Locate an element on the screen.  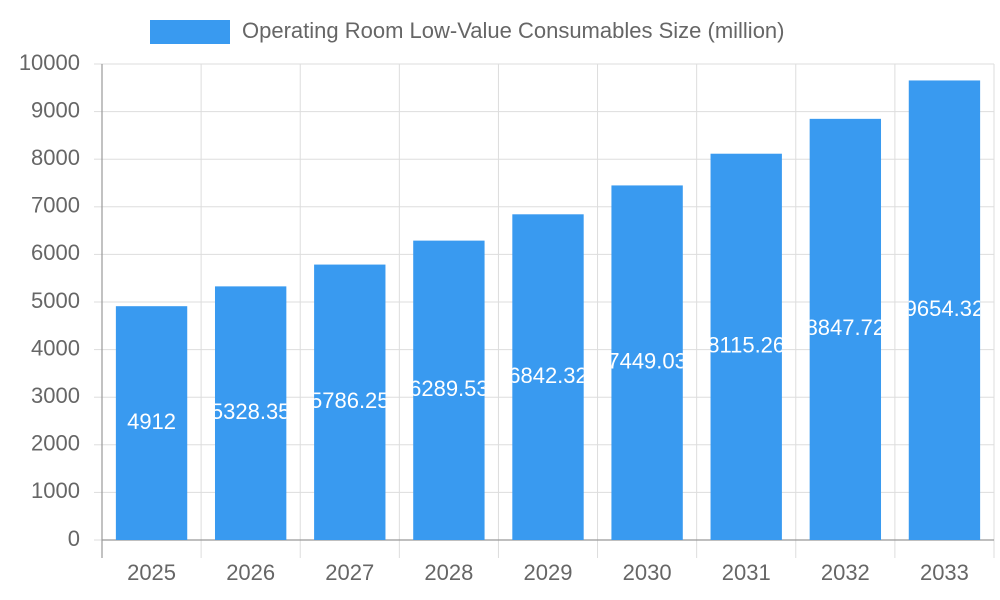
y-tick-label: 10000 is located at coordinates (49, 62).